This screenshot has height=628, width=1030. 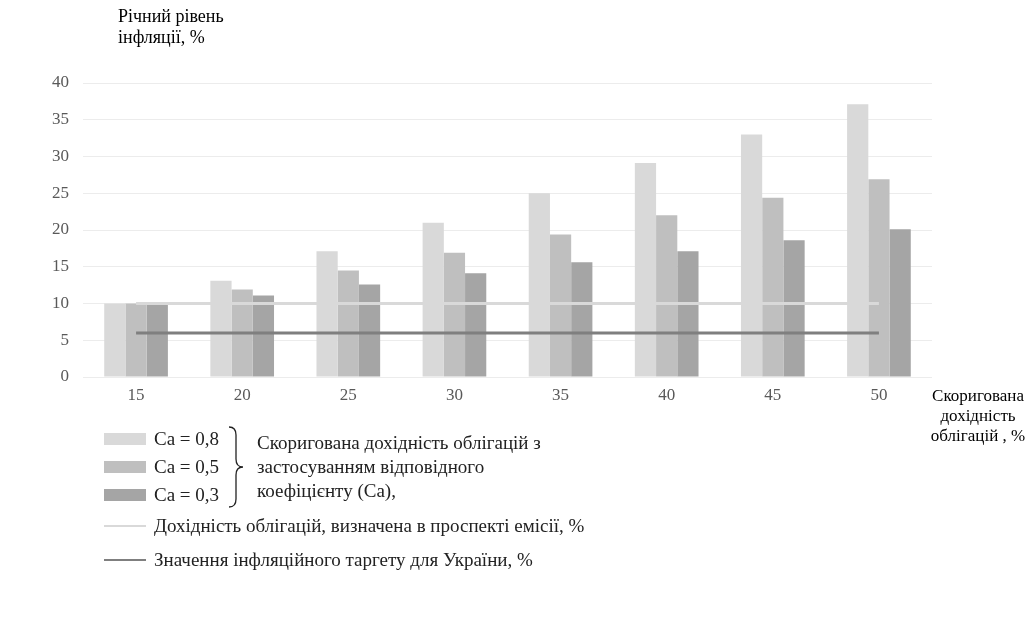 I want to click on legend-label: Дохідність облігацій, визначена в проспекті емісії, %, so click(x=369, y=526).